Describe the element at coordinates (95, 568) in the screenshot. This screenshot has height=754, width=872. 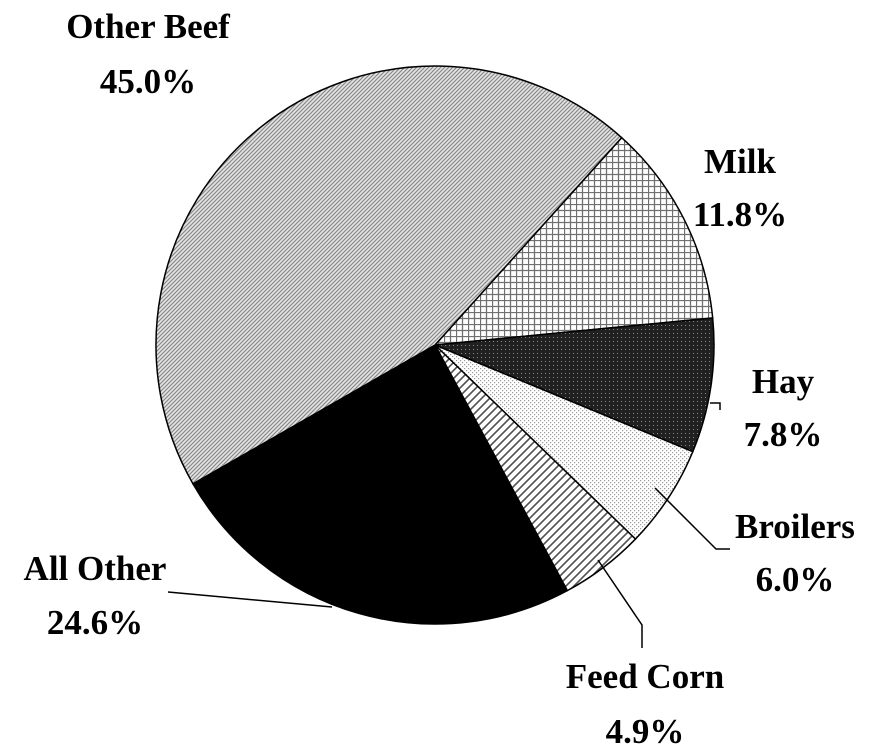
I see `slice-label: All Other` at that location.